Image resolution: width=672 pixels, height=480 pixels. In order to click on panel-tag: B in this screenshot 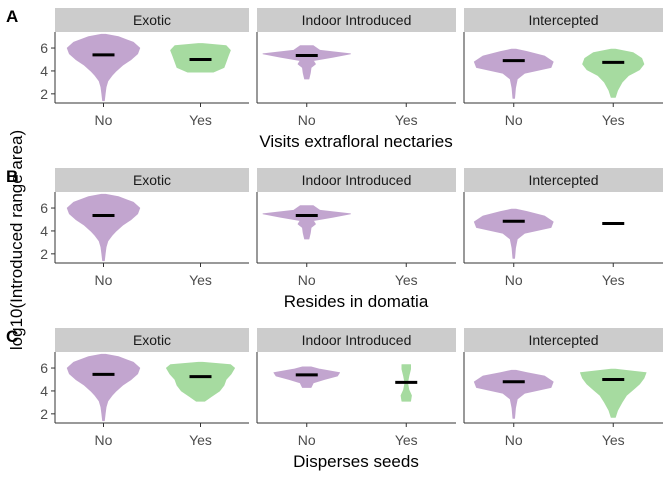, I will do `click(12, 176)`.